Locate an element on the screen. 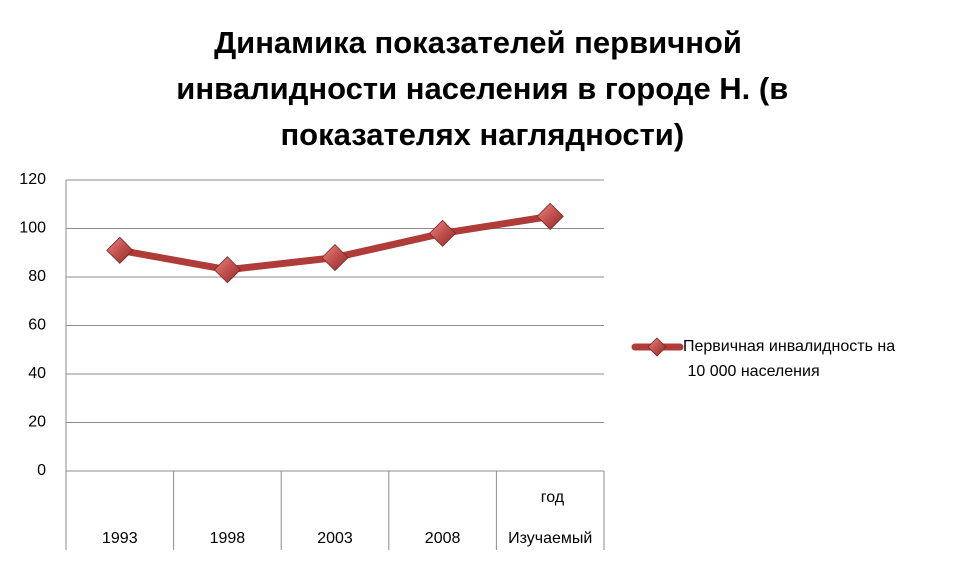 The image size is (955, 562). legend-marker is located at coordinates (657, 347).